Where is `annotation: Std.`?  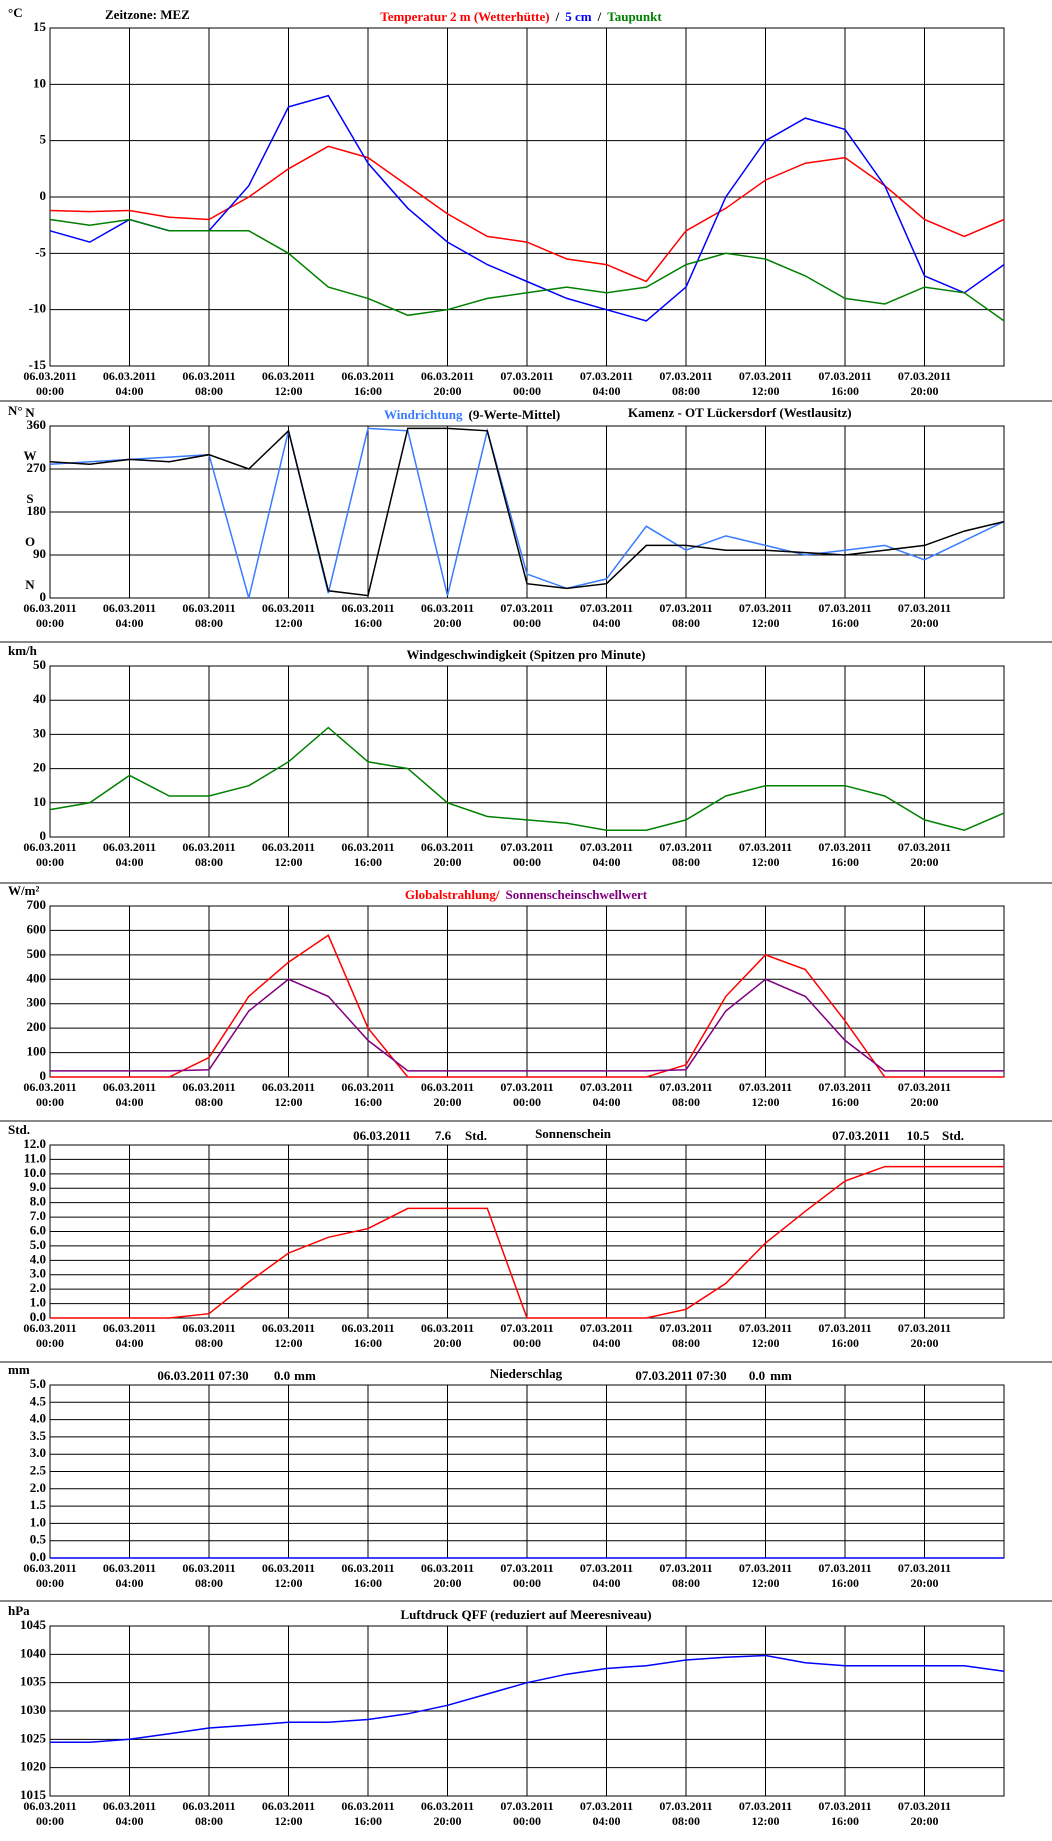
annotation: Std. is located at coordinates (476, 1135).